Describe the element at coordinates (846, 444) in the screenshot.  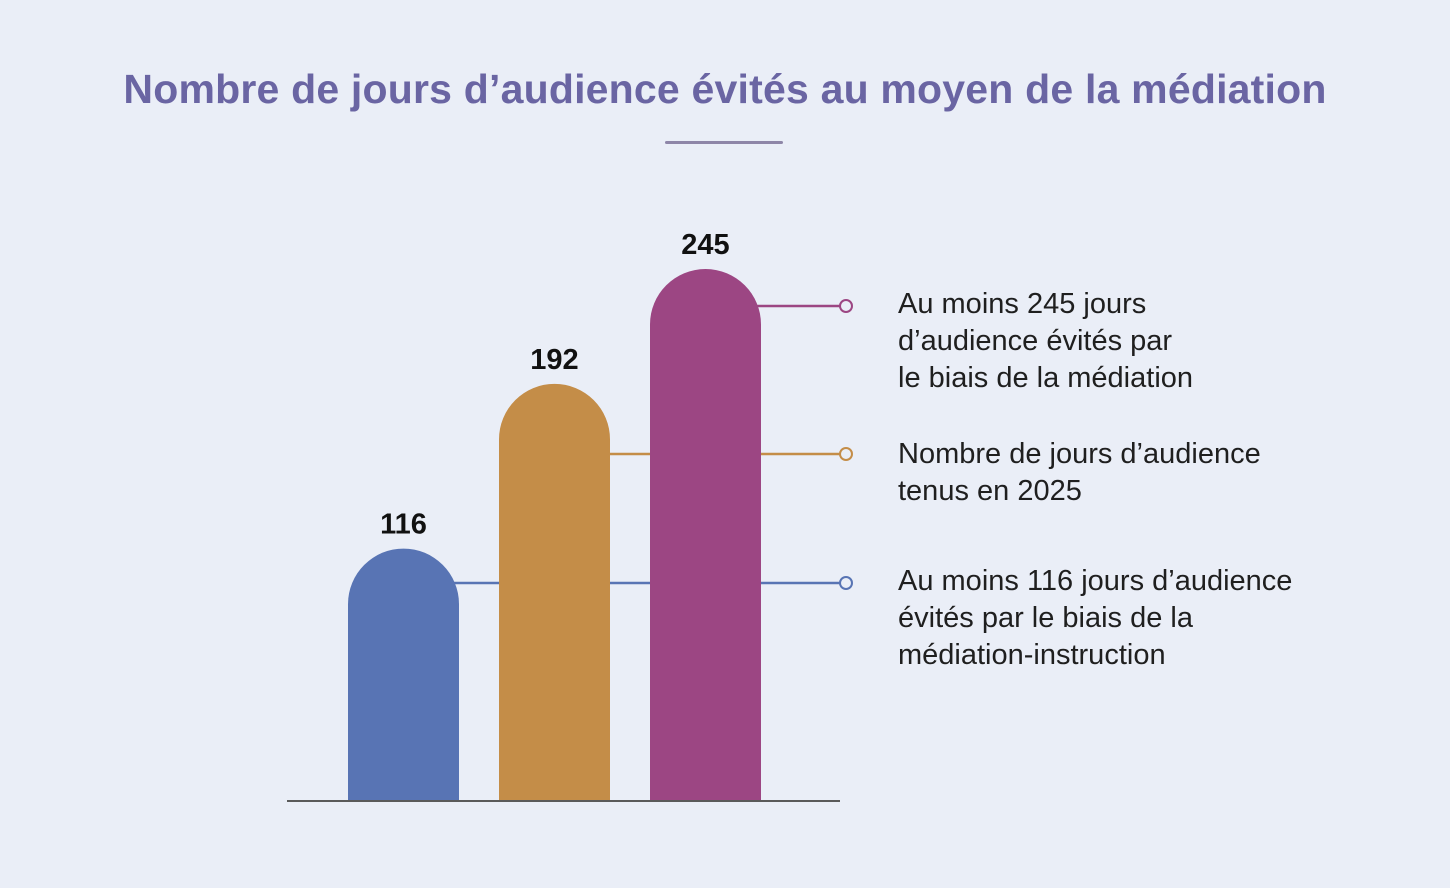
I see `legend-markers` at that location.